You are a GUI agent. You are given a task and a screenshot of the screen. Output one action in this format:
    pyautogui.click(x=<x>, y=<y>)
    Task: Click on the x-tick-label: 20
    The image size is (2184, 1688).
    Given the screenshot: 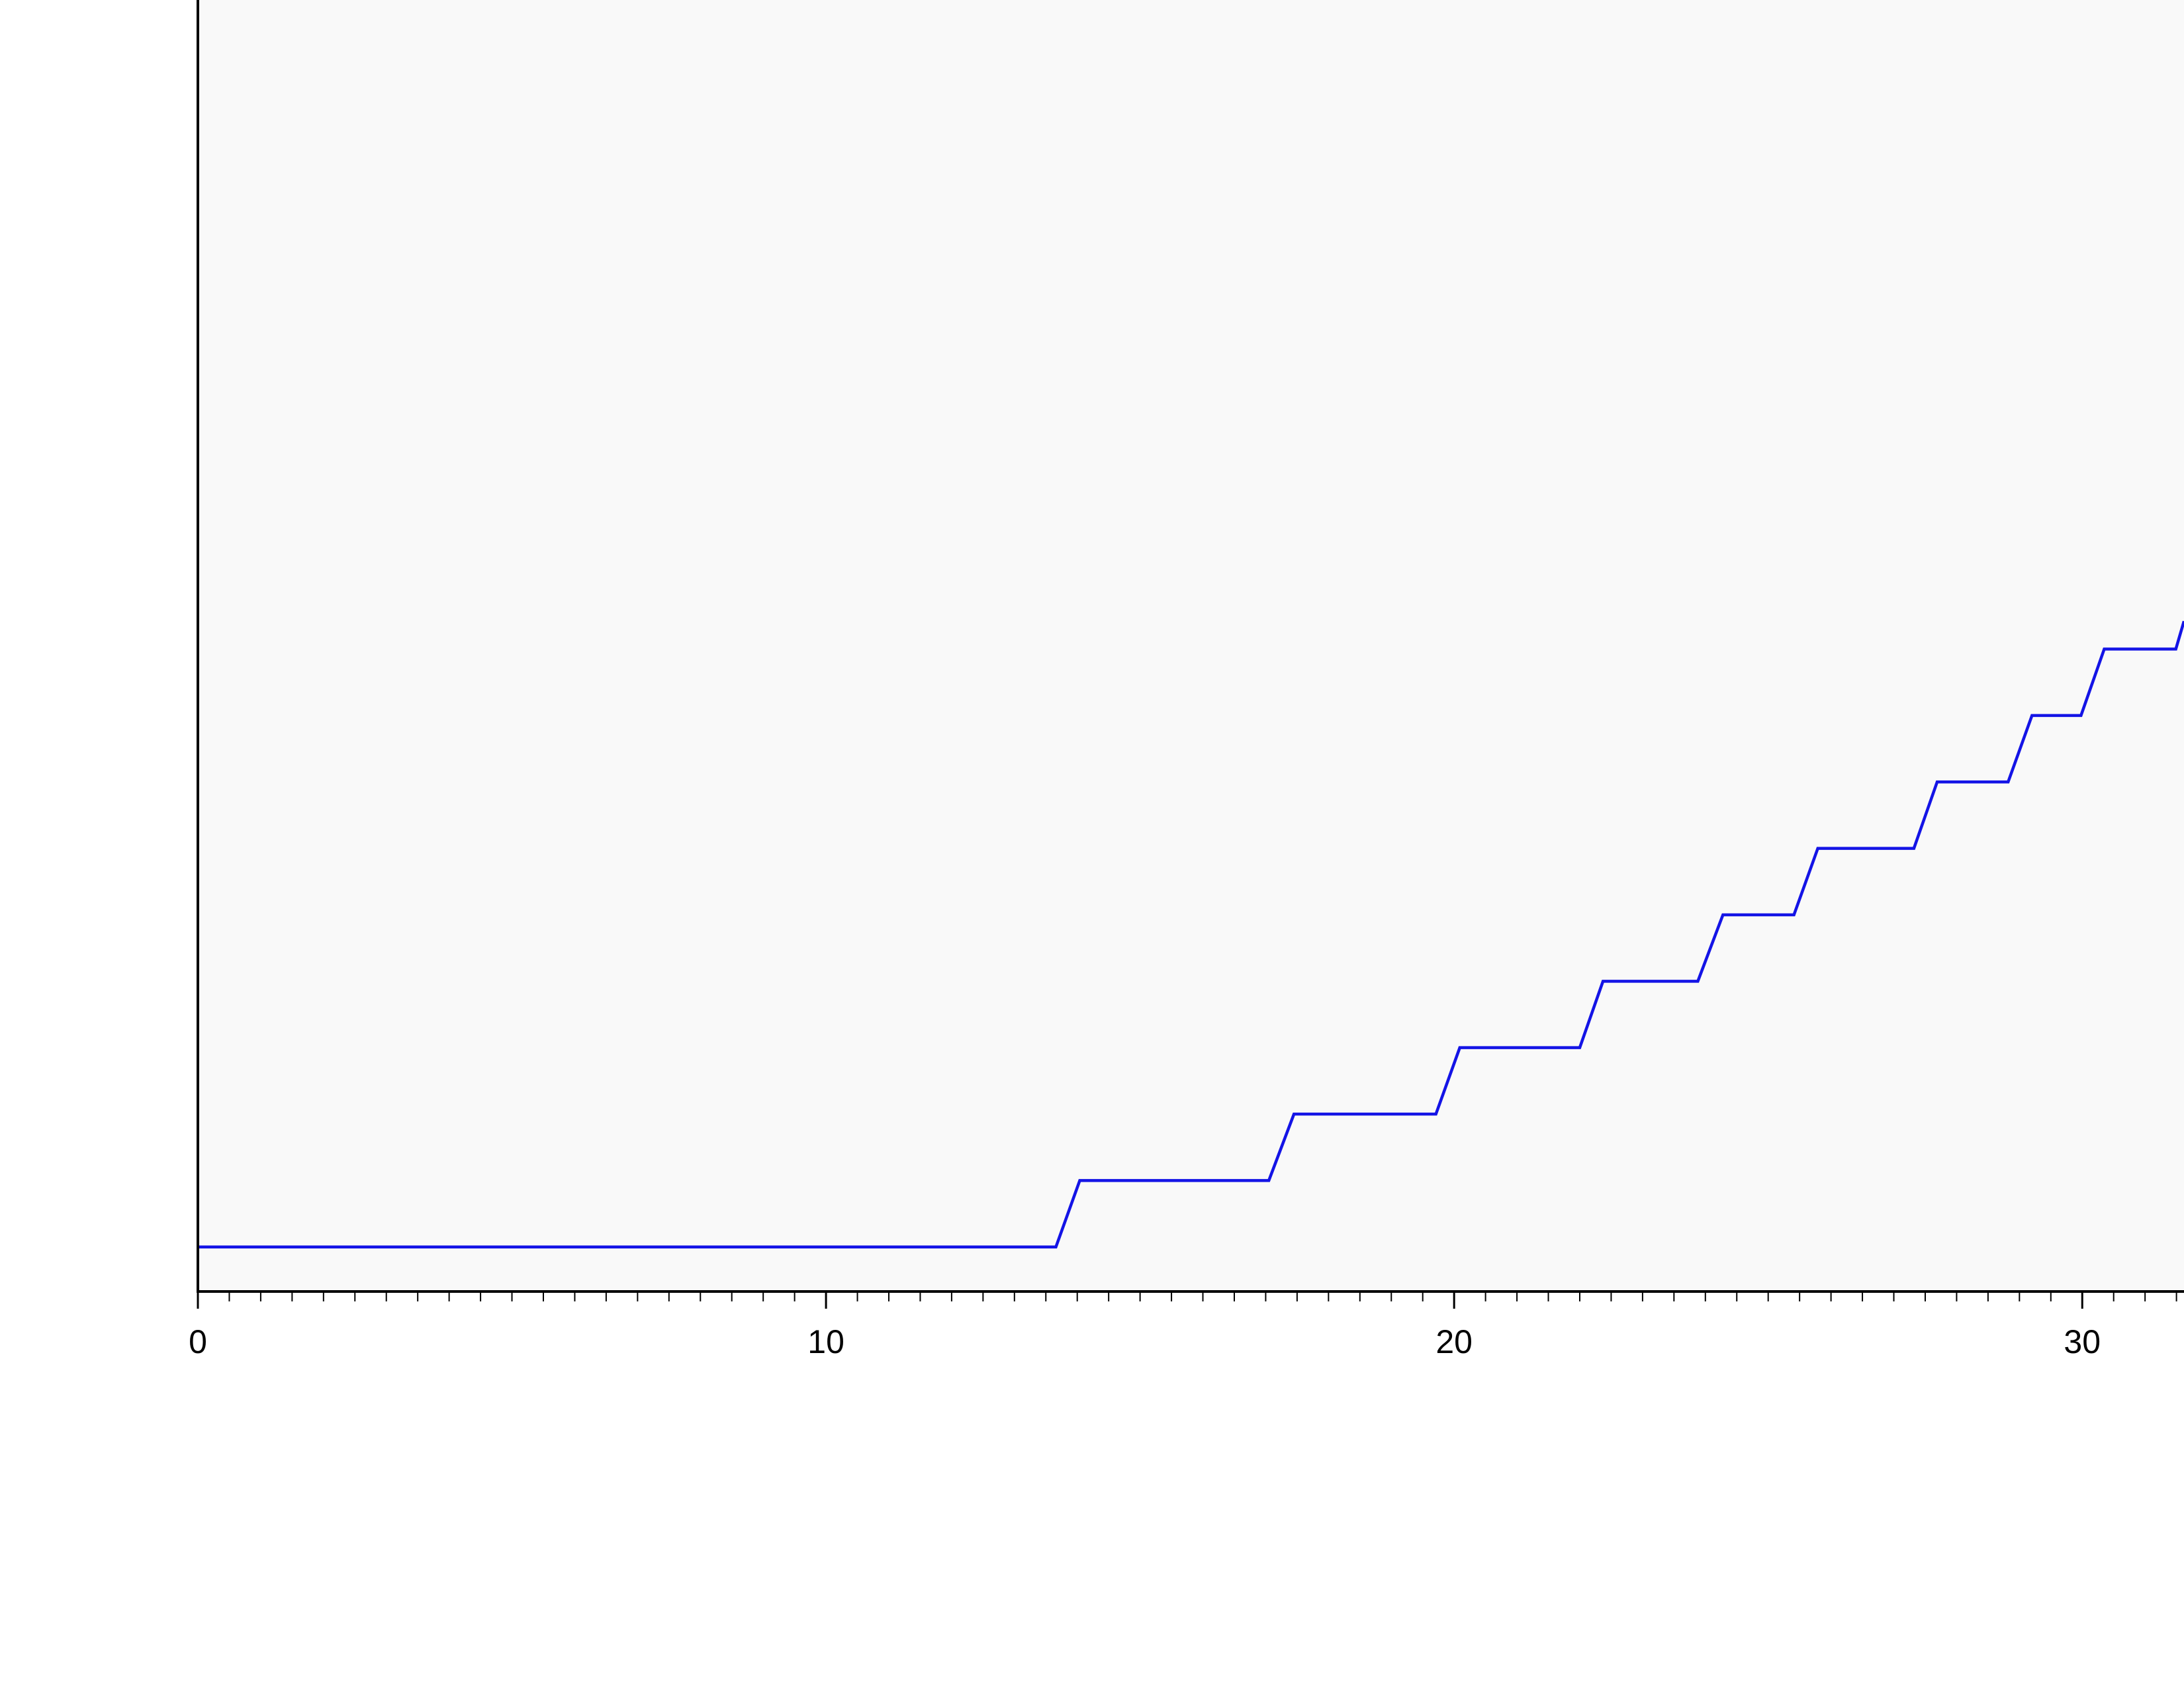 What is the action you would take?
    pyautogui.click(x=1454, y=1341)
    